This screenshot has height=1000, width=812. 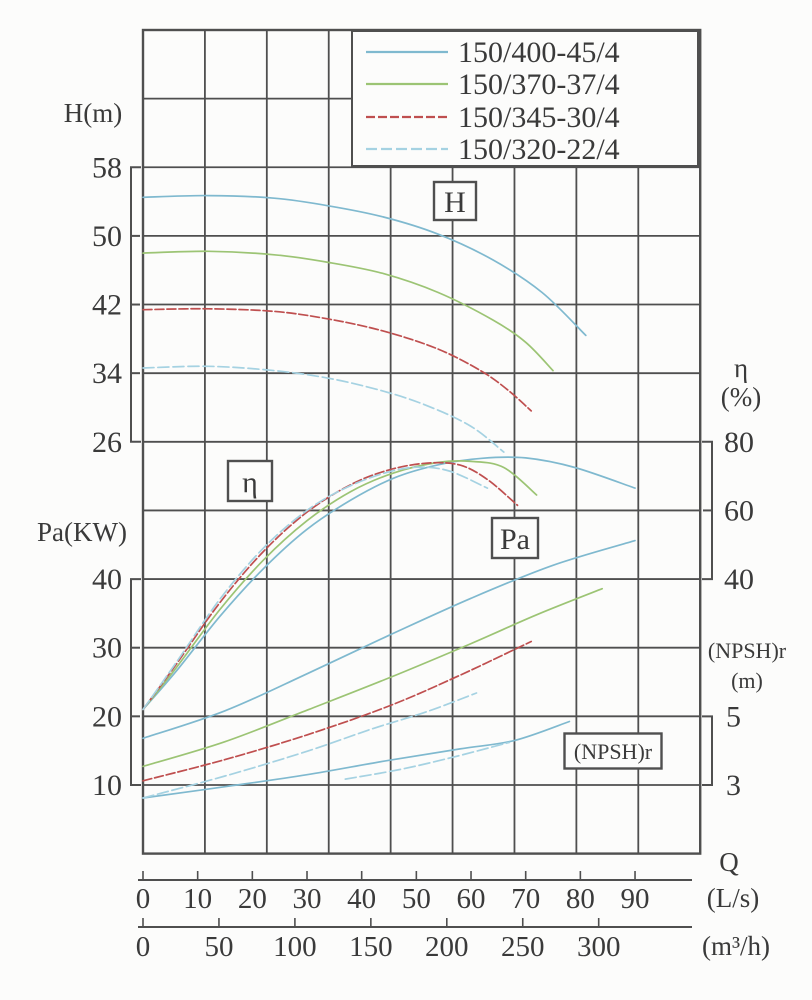 What do you see at coordinates (143, 899) in the screenshot?
I see `x-tick-primary-label: 0` at bounding box center [143, 899].